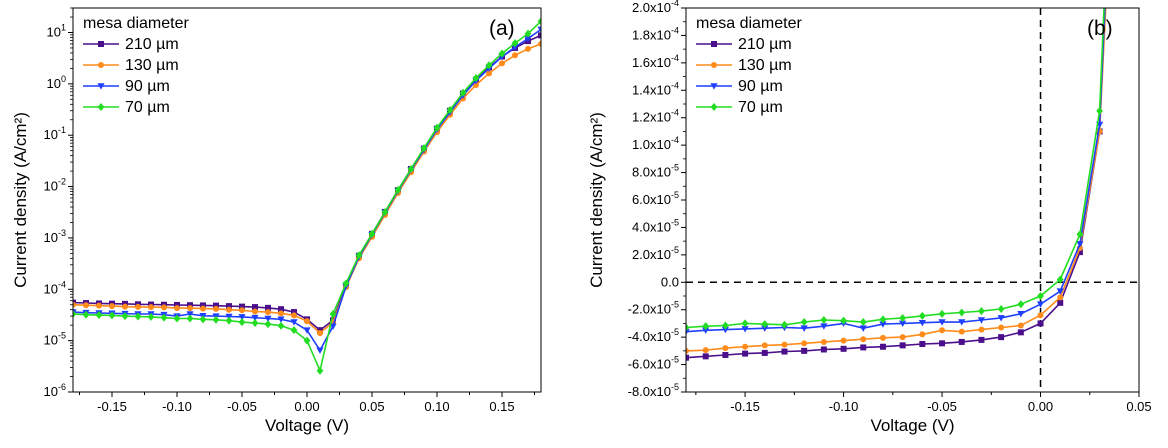 The height and width of the screenshot is (448, 1168). Describe the element at coordinates (55, 287) in the screenshot. I see `y-tick-label: 10⁻⁴` at that location.